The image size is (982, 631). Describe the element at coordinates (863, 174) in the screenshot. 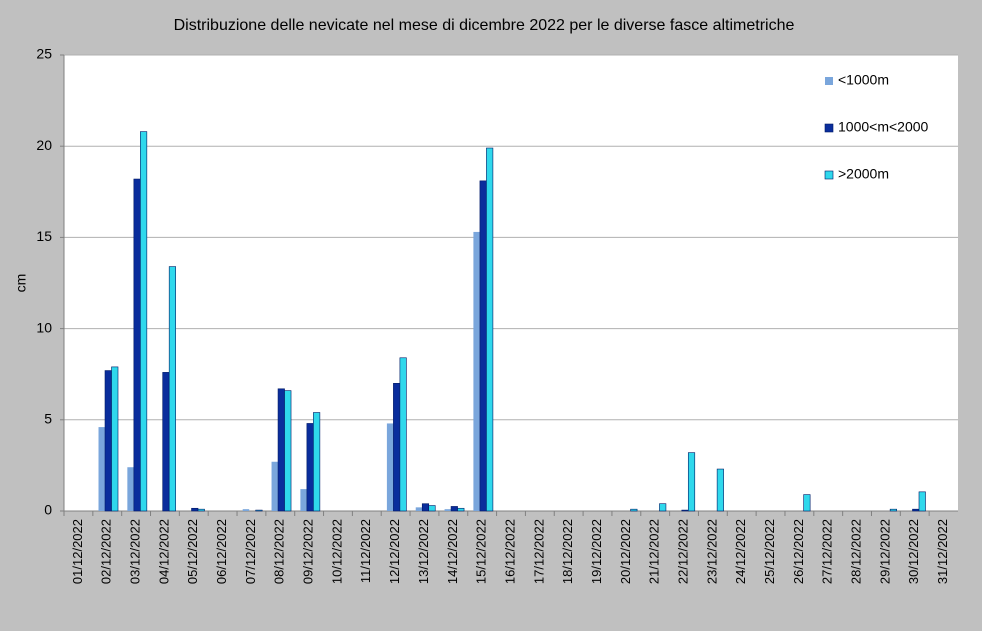

I see `legend-label: >2000m` at that location.